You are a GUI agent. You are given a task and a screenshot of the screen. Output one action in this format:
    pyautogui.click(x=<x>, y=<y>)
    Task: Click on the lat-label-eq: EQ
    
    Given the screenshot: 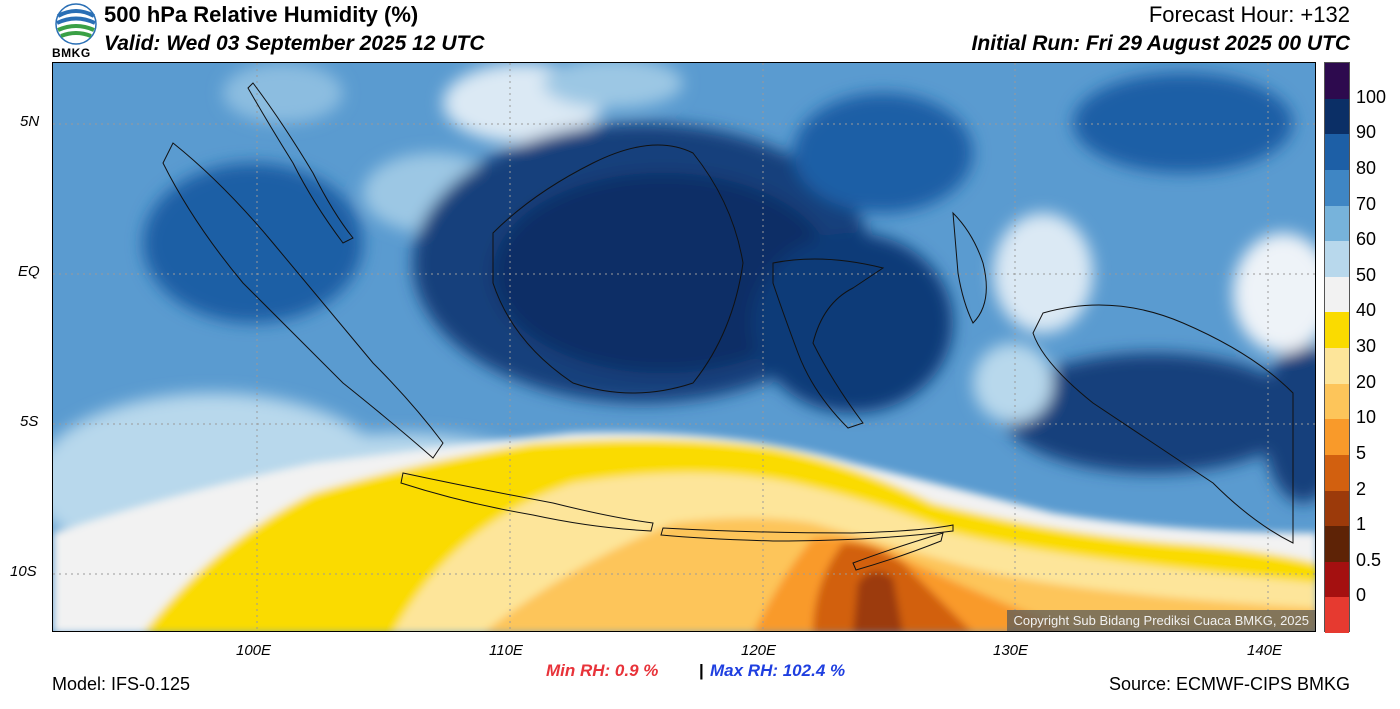 What is the action you would take?
    pyautogui.click(x=29, y=271)
    